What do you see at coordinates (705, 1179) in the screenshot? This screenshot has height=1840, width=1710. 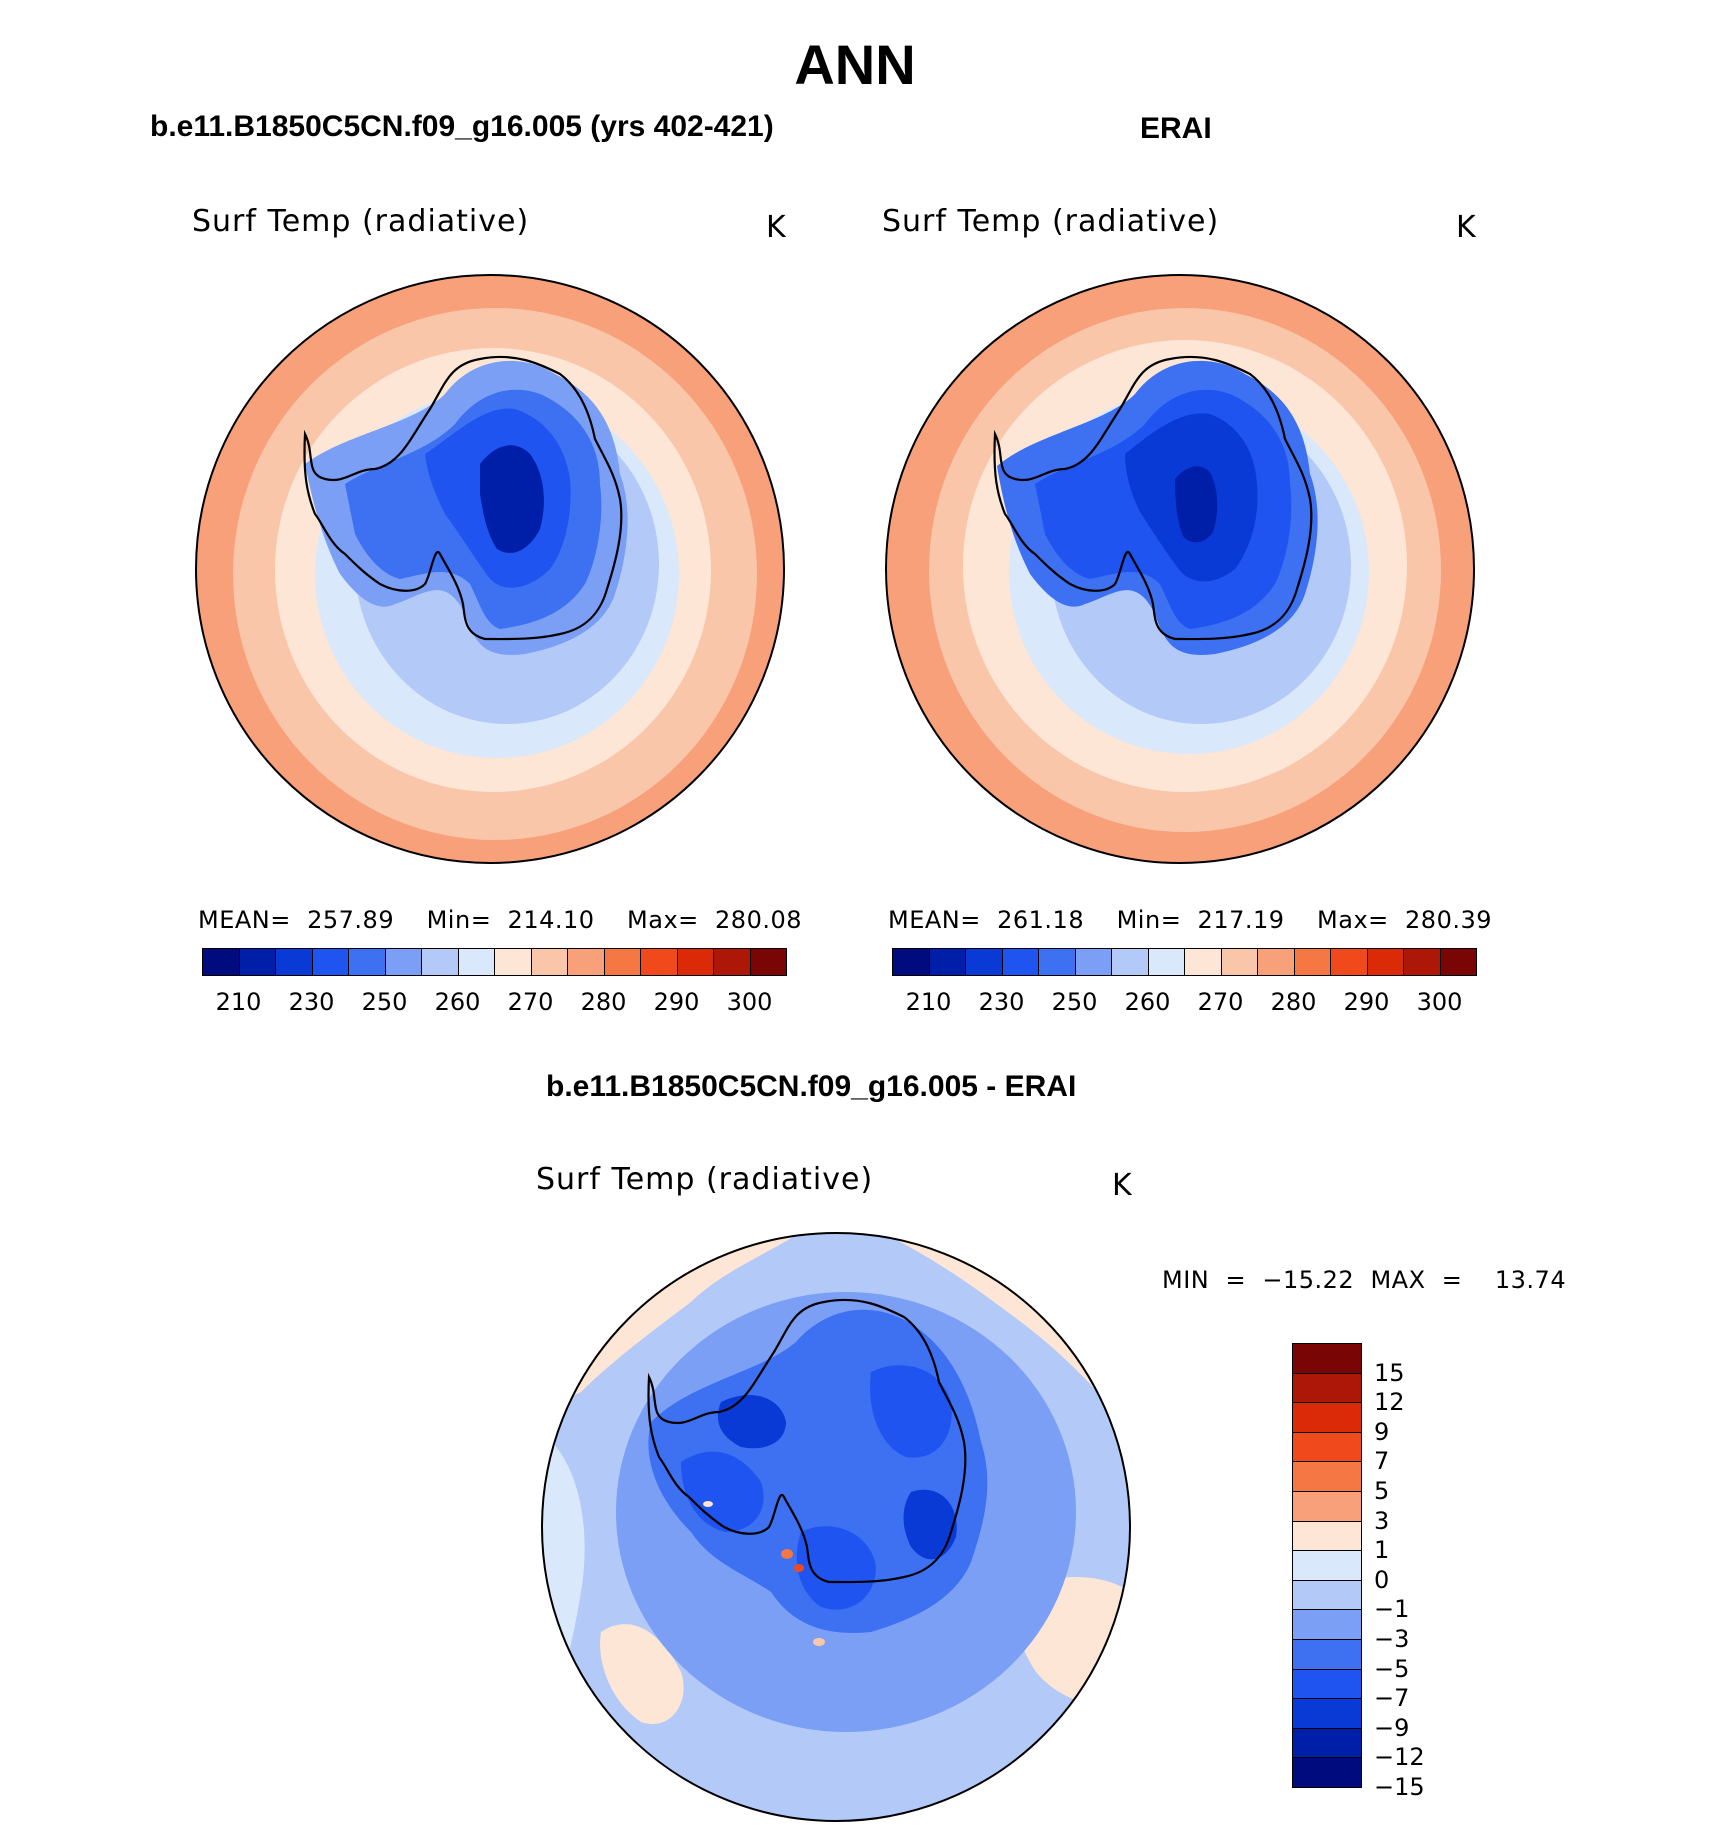 I see `diff-variable-label: Surf Temp (radiative)` at bounding box center [705, 1179].